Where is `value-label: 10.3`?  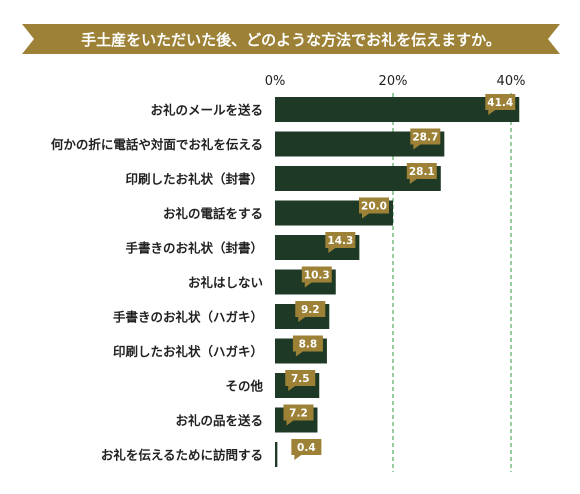 value-label: 10.3 is located at coordinates (317, 276).